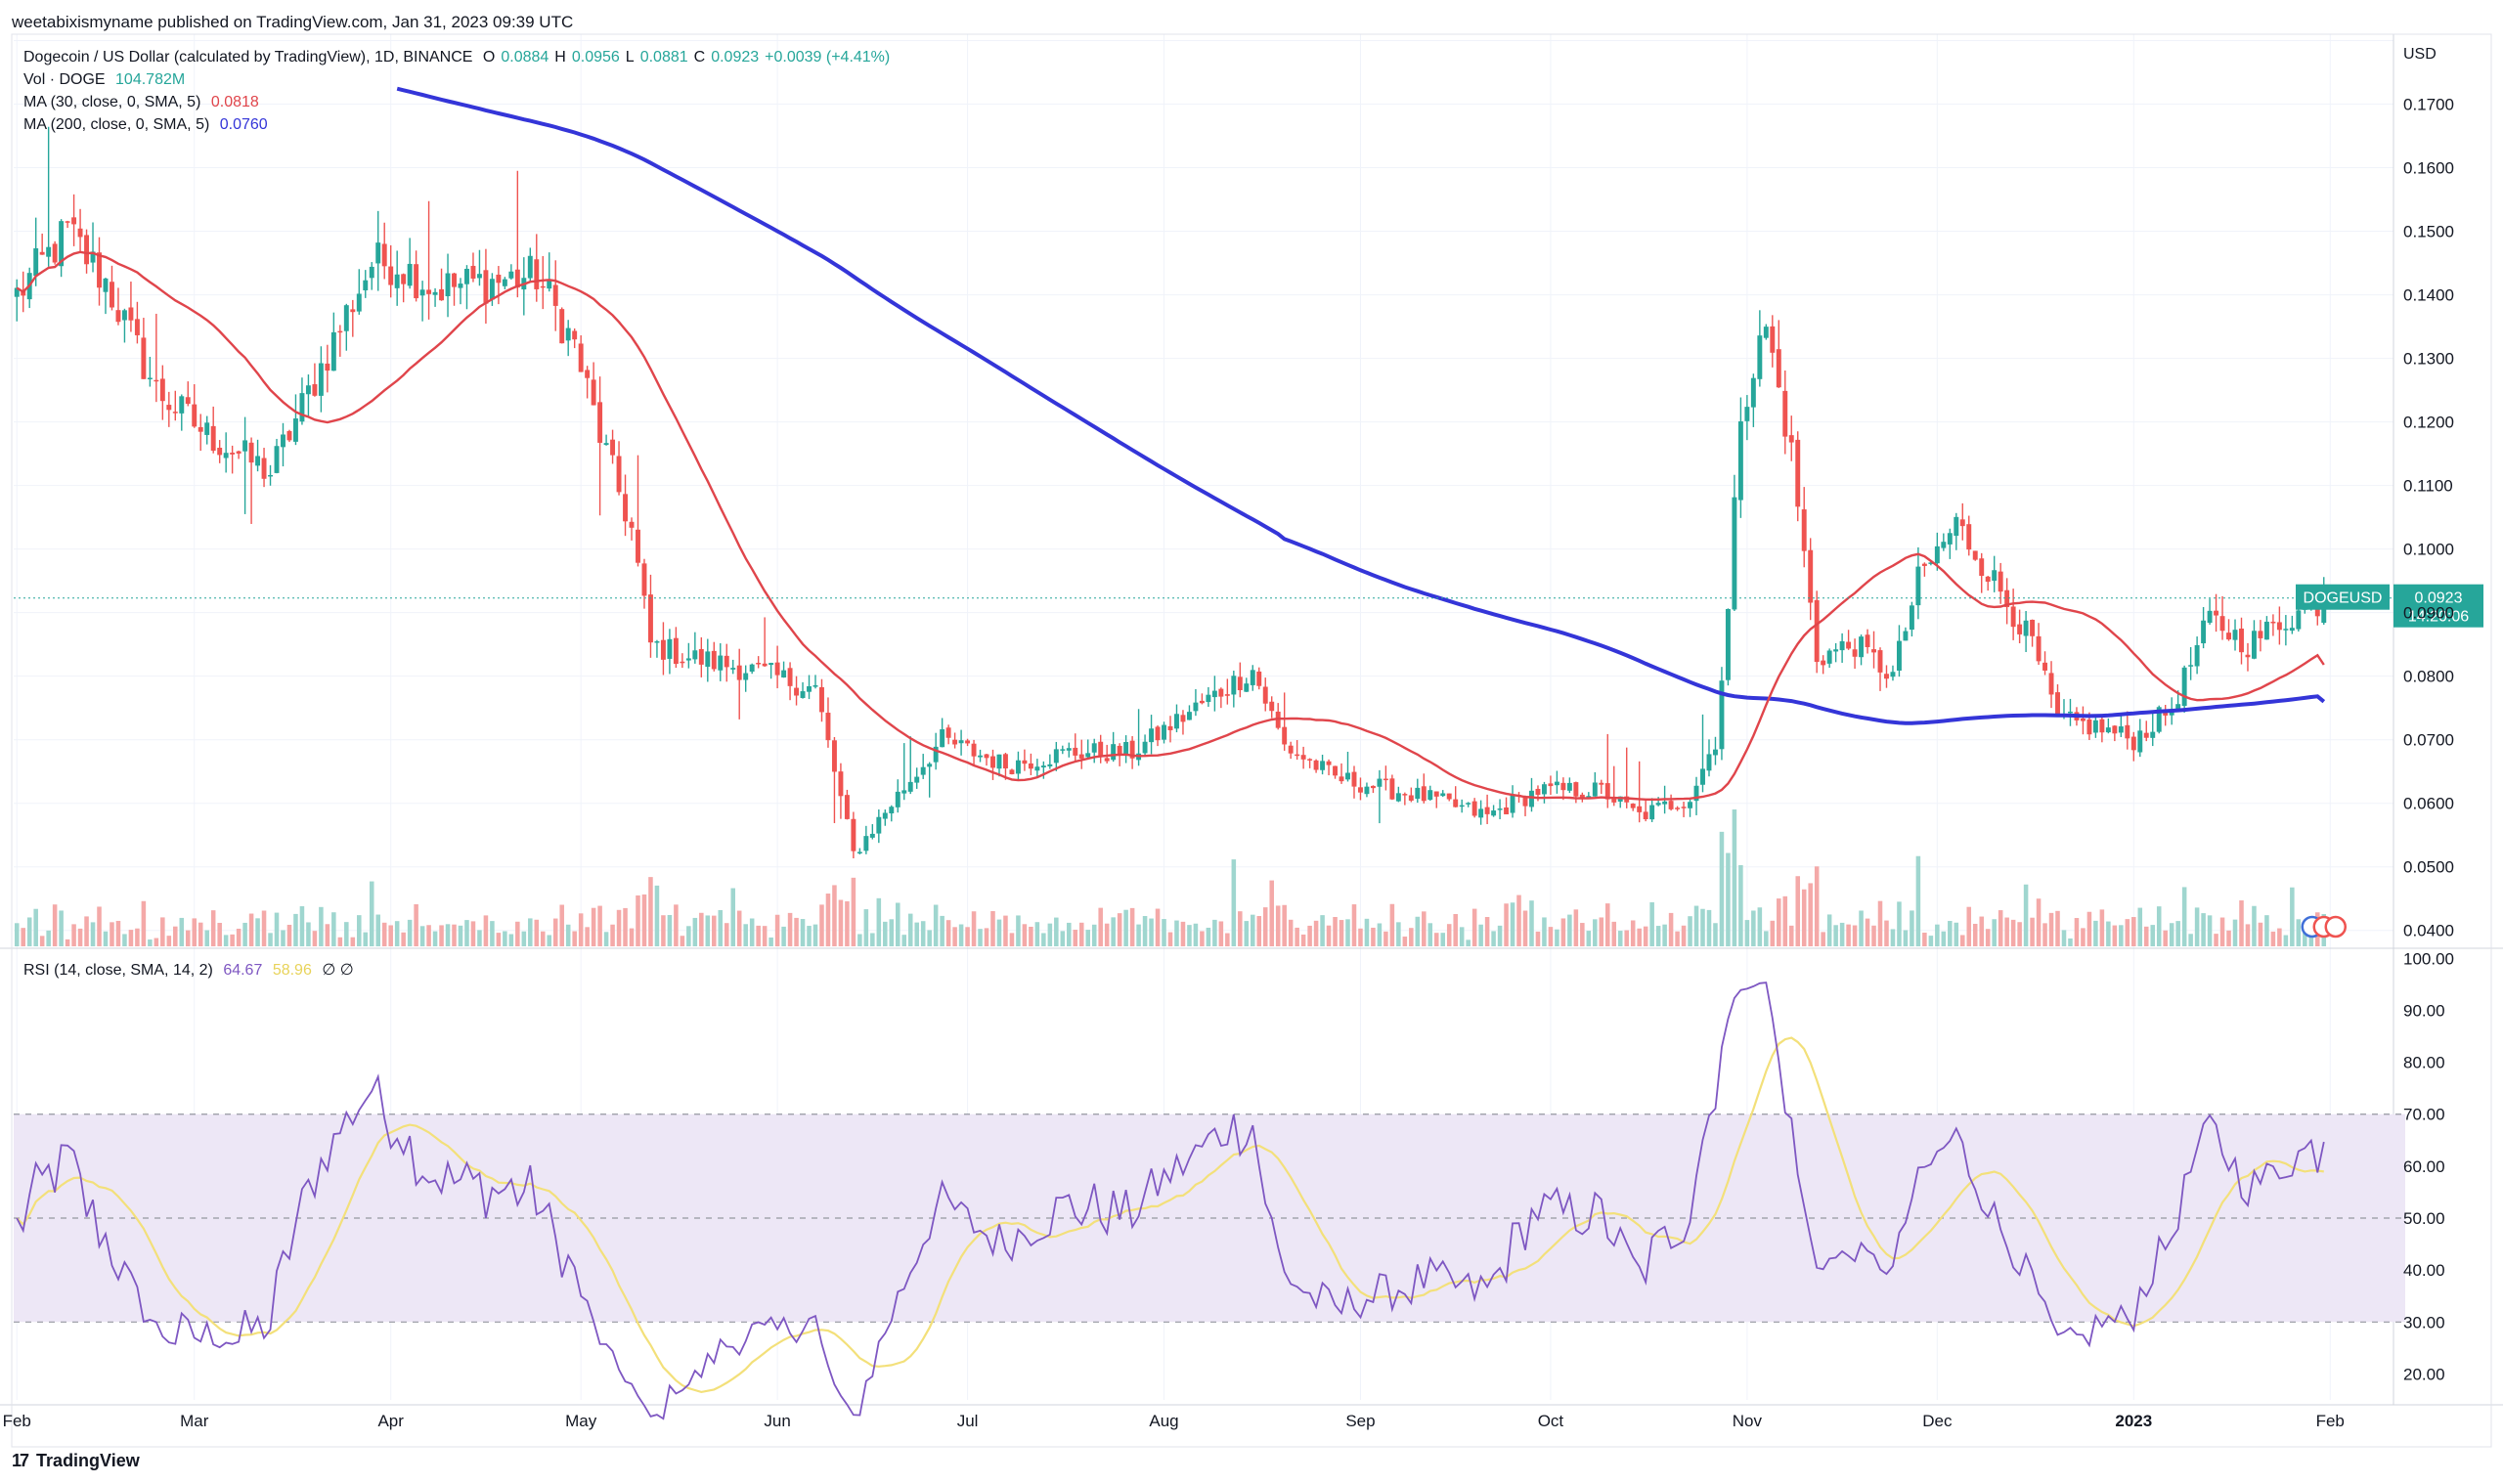 The height and width of the screenshot is (1484, 2503). I want to click on ma30-legend: MA (30, close, 0, SMA, 5) 0.0818, so click(144, 102).